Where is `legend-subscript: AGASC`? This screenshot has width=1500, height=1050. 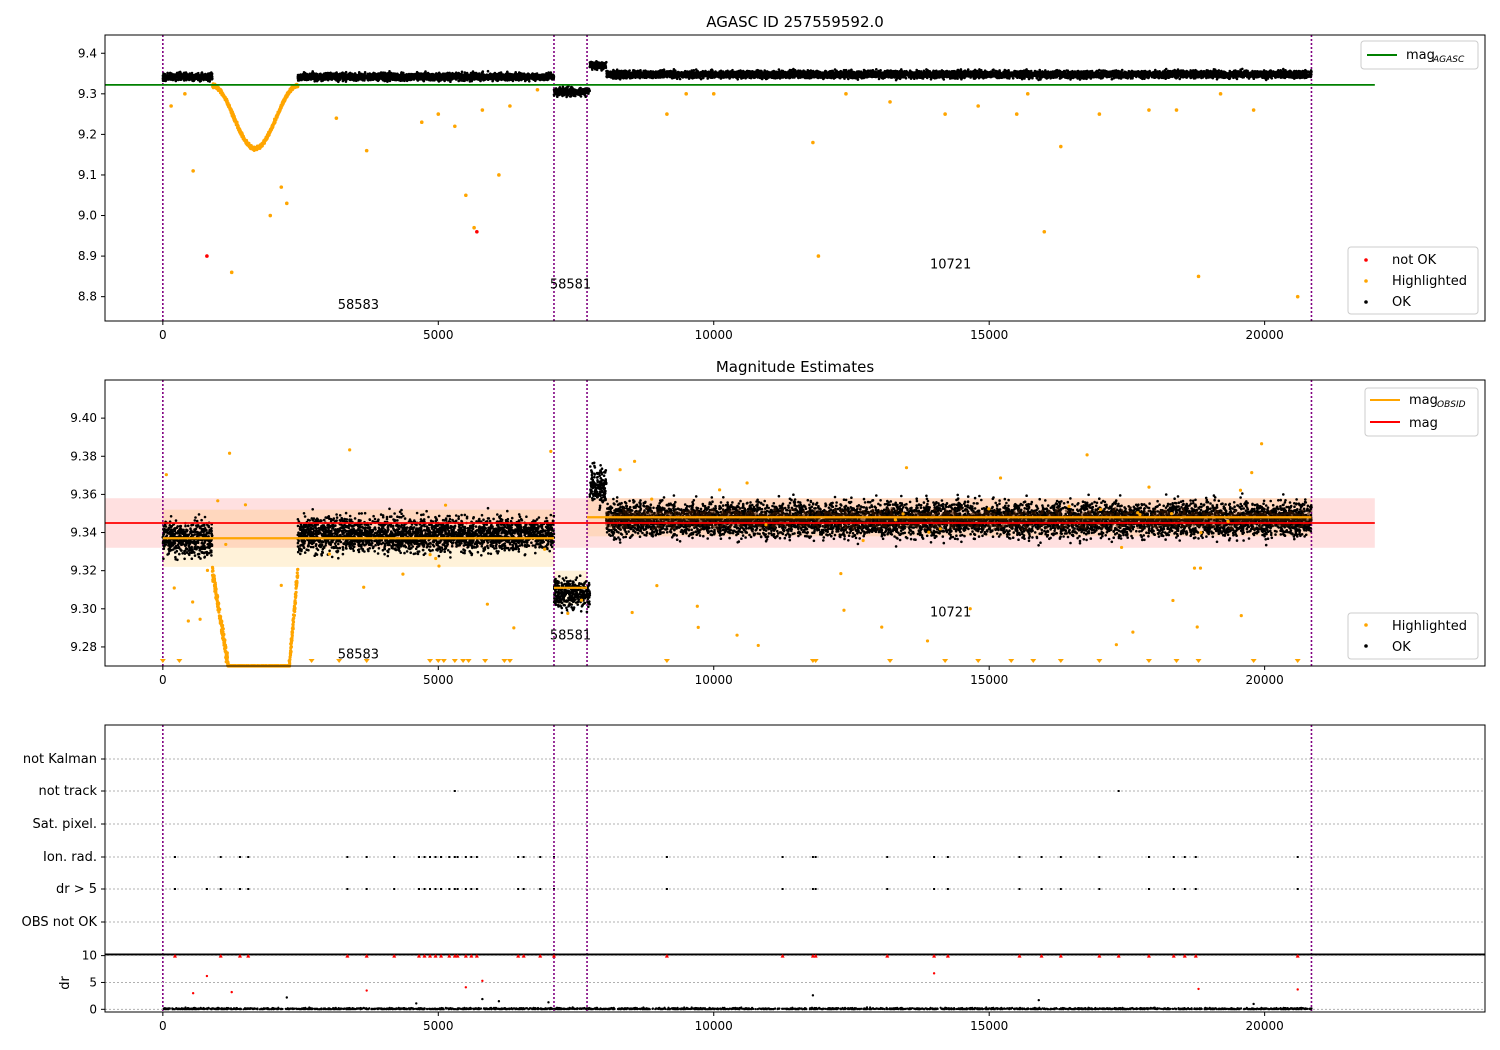
legend-subscript: AGASC is located at coordinates (1448, 60).